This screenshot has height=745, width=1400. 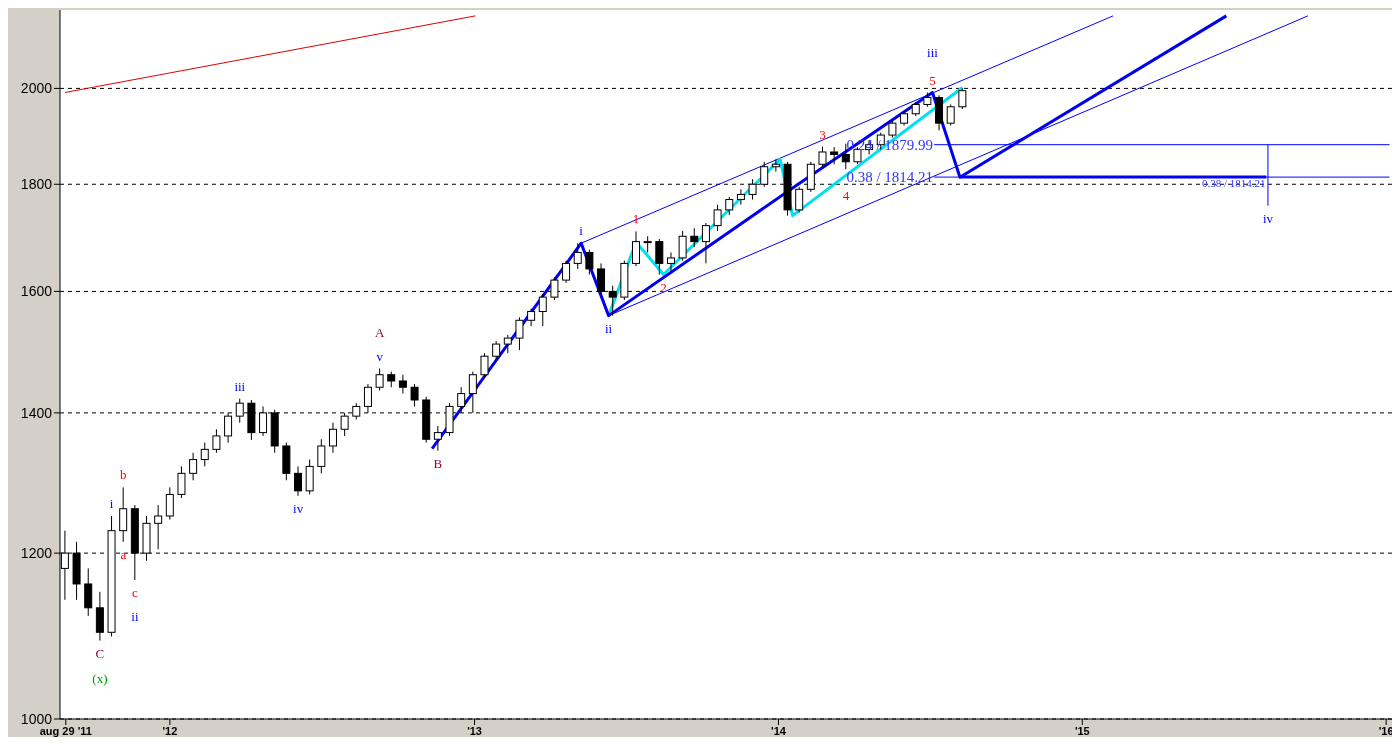 What do you see at coordinates (36, 291) in the screenshot?
I see `y-tick-label: 1600` at bounding box center [36, 291].